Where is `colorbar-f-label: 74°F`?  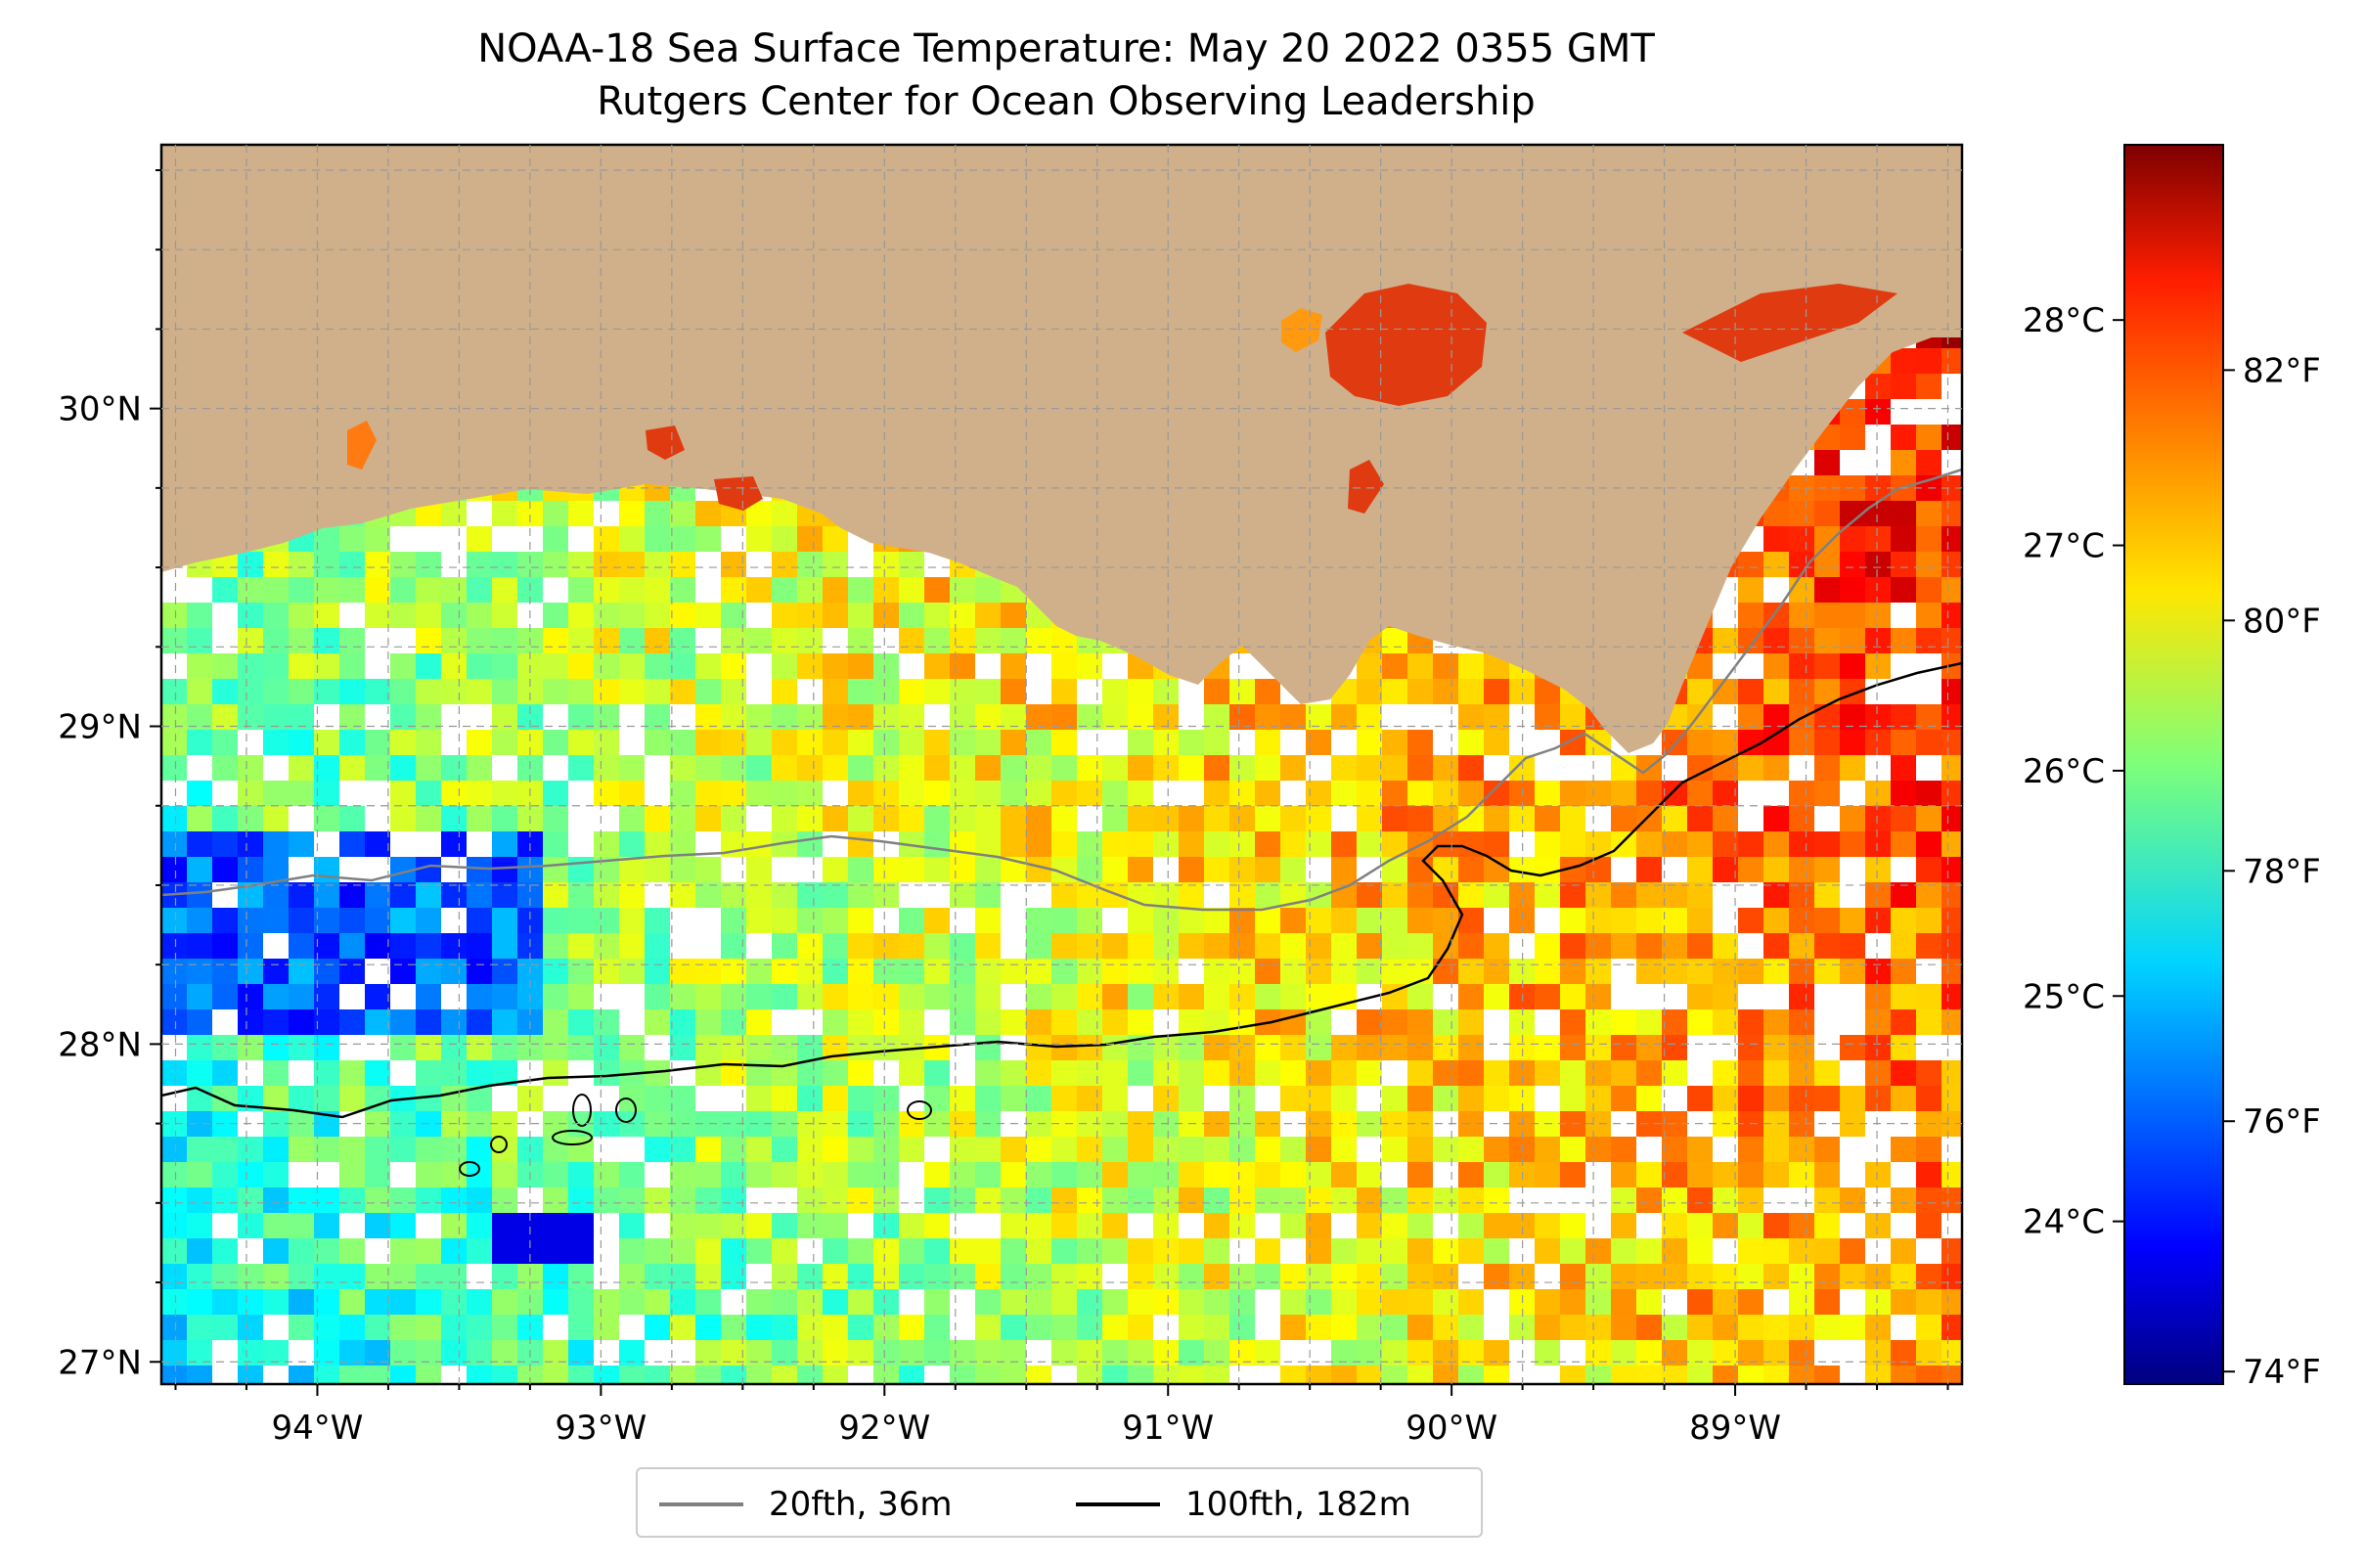 colorbar-f-label: 74°F is located at coordinates (2282, 1372).